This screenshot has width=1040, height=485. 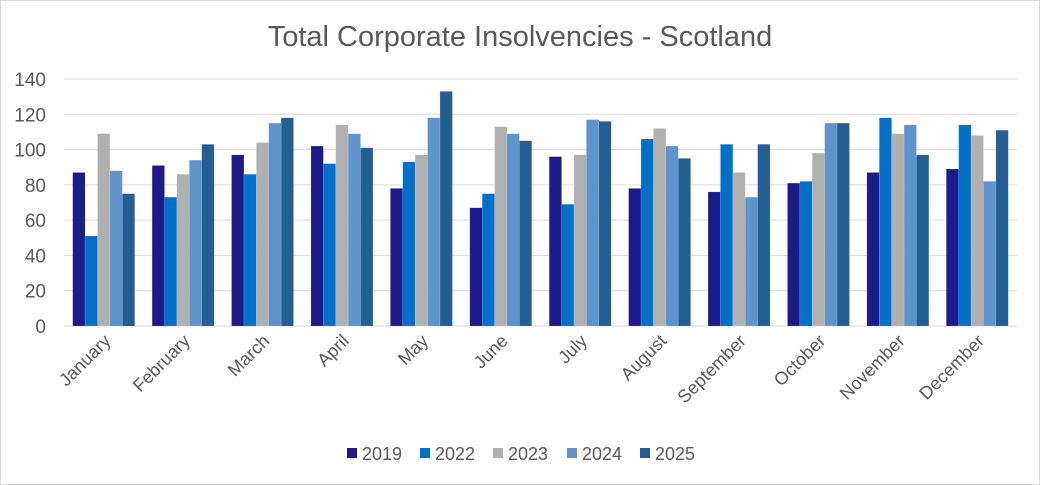 I want to click on x-tick-label: November, so click(x=872, y=367).